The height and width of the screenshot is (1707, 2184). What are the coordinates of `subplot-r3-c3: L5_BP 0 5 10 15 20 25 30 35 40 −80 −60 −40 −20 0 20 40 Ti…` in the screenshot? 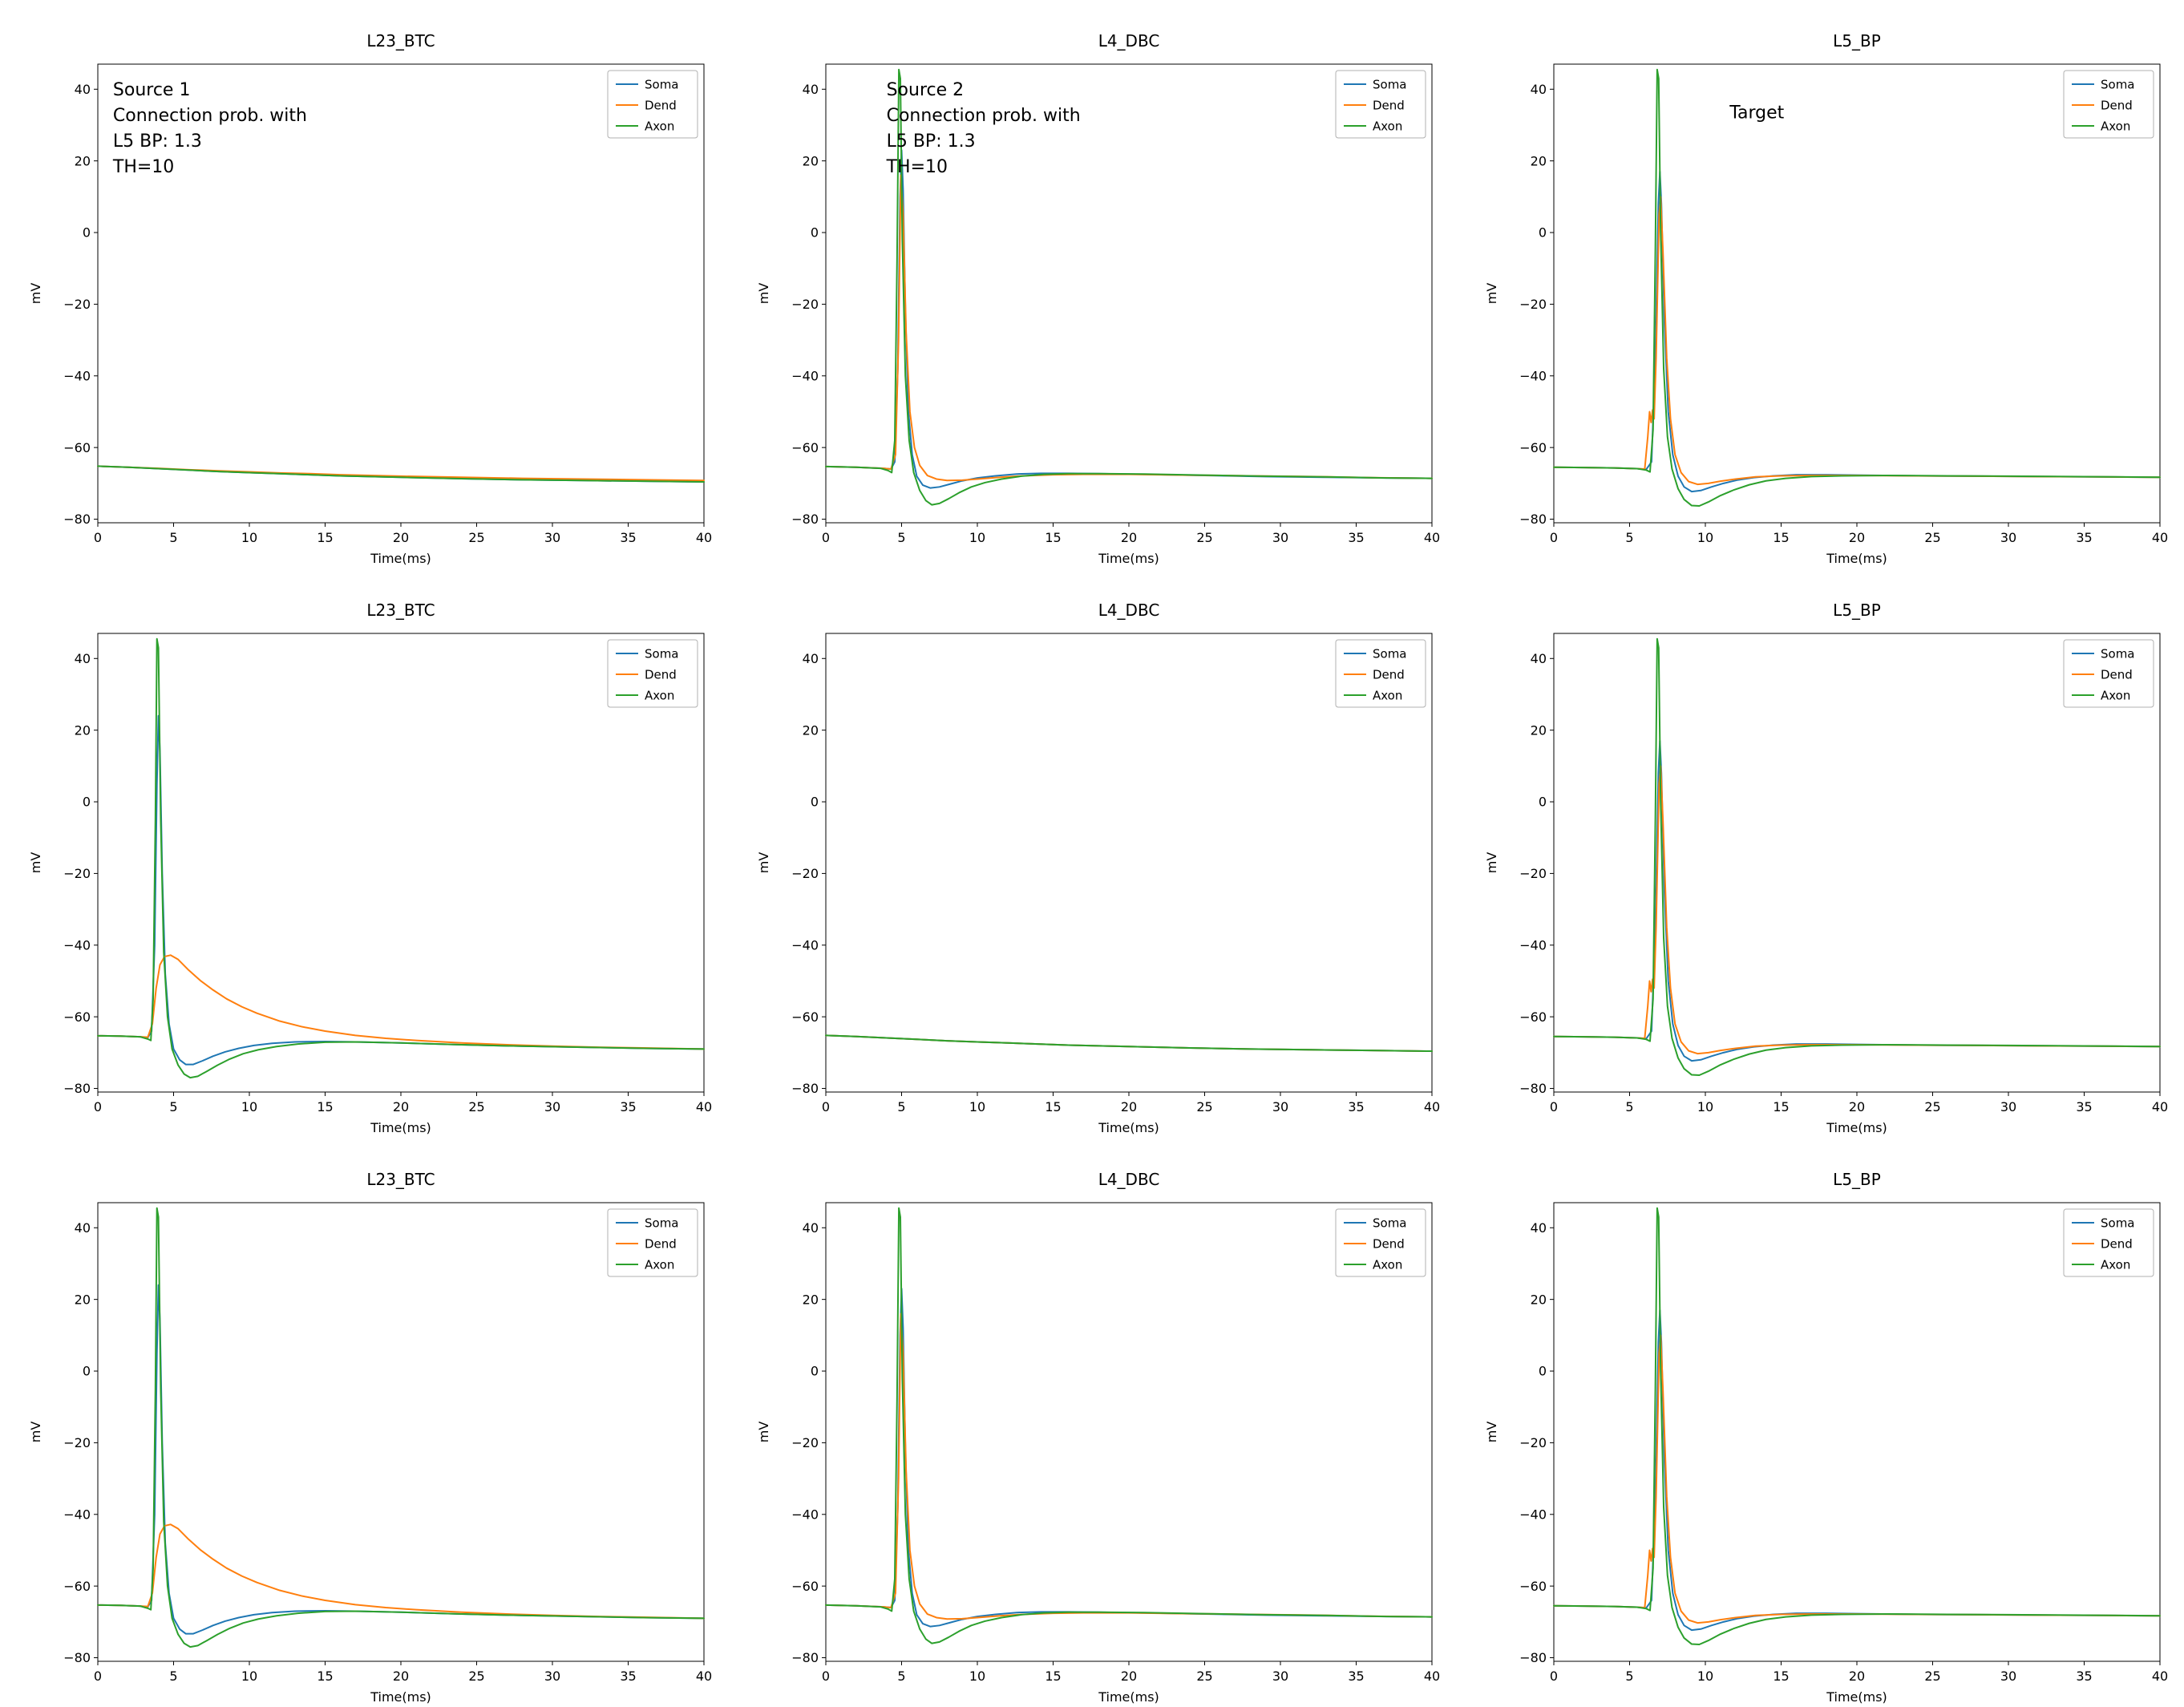 It's located at (1820, 1423).